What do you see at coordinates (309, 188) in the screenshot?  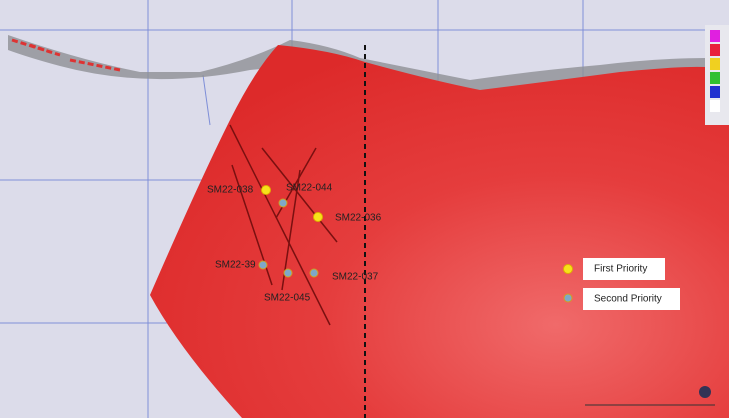 I see `hole-label: SM22-044` at bounding box center [309, 188].